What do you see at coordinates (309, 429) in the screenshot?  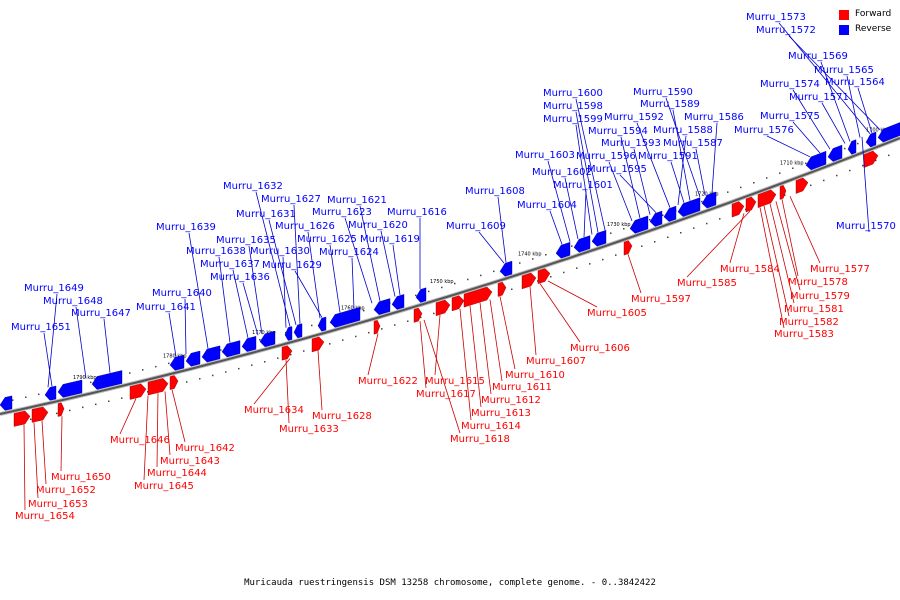 I see `forward-gene-label: Murru_1633` at bounding box center [309, 429].